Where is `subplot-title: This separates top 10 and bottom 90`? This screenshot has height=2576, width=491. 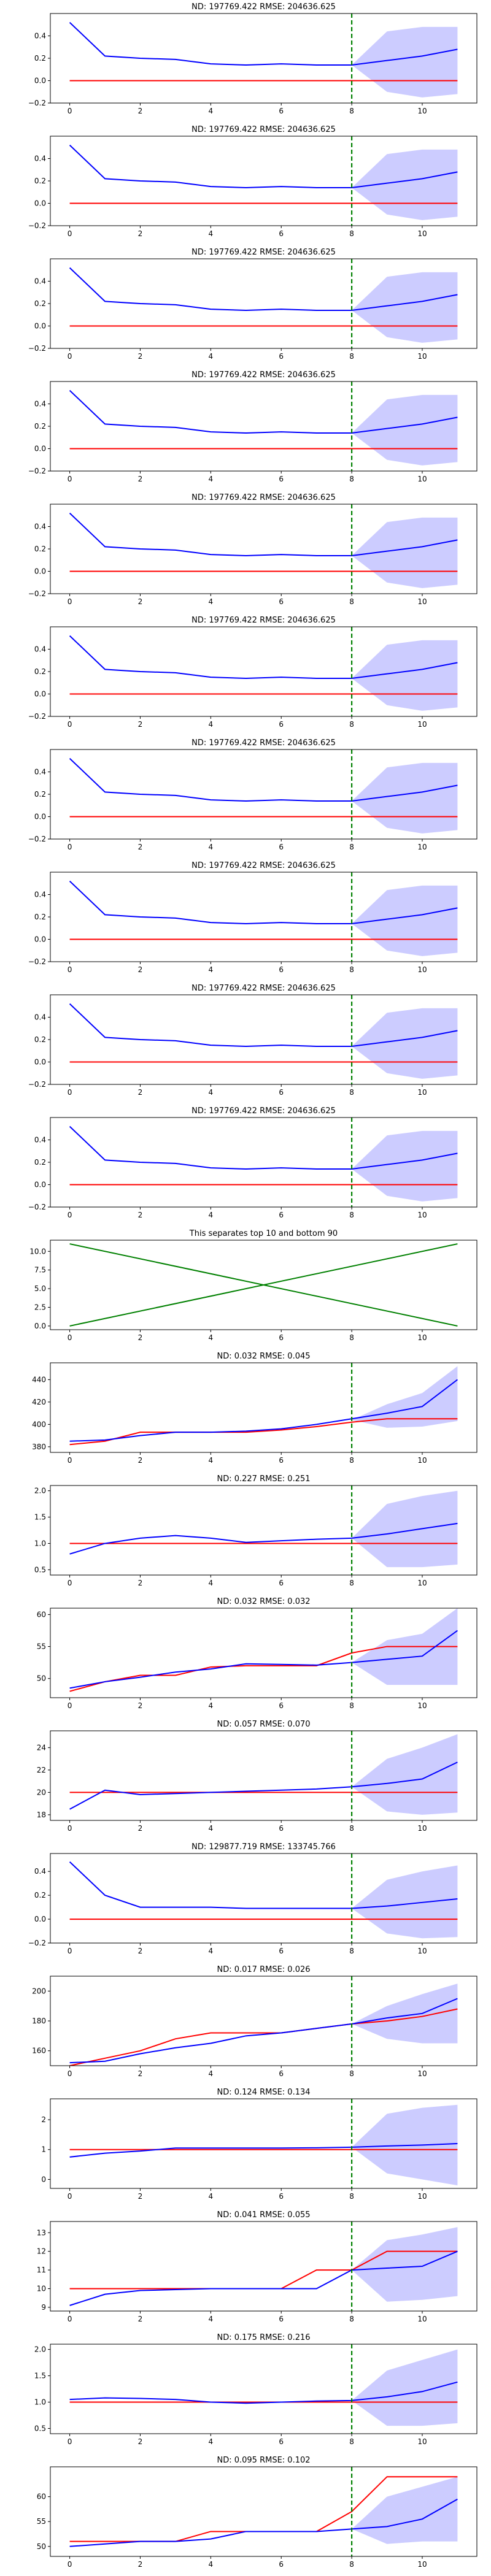 subplot-title: This separates top 10 and bottom 90 is located at coordinates (263, 1233).